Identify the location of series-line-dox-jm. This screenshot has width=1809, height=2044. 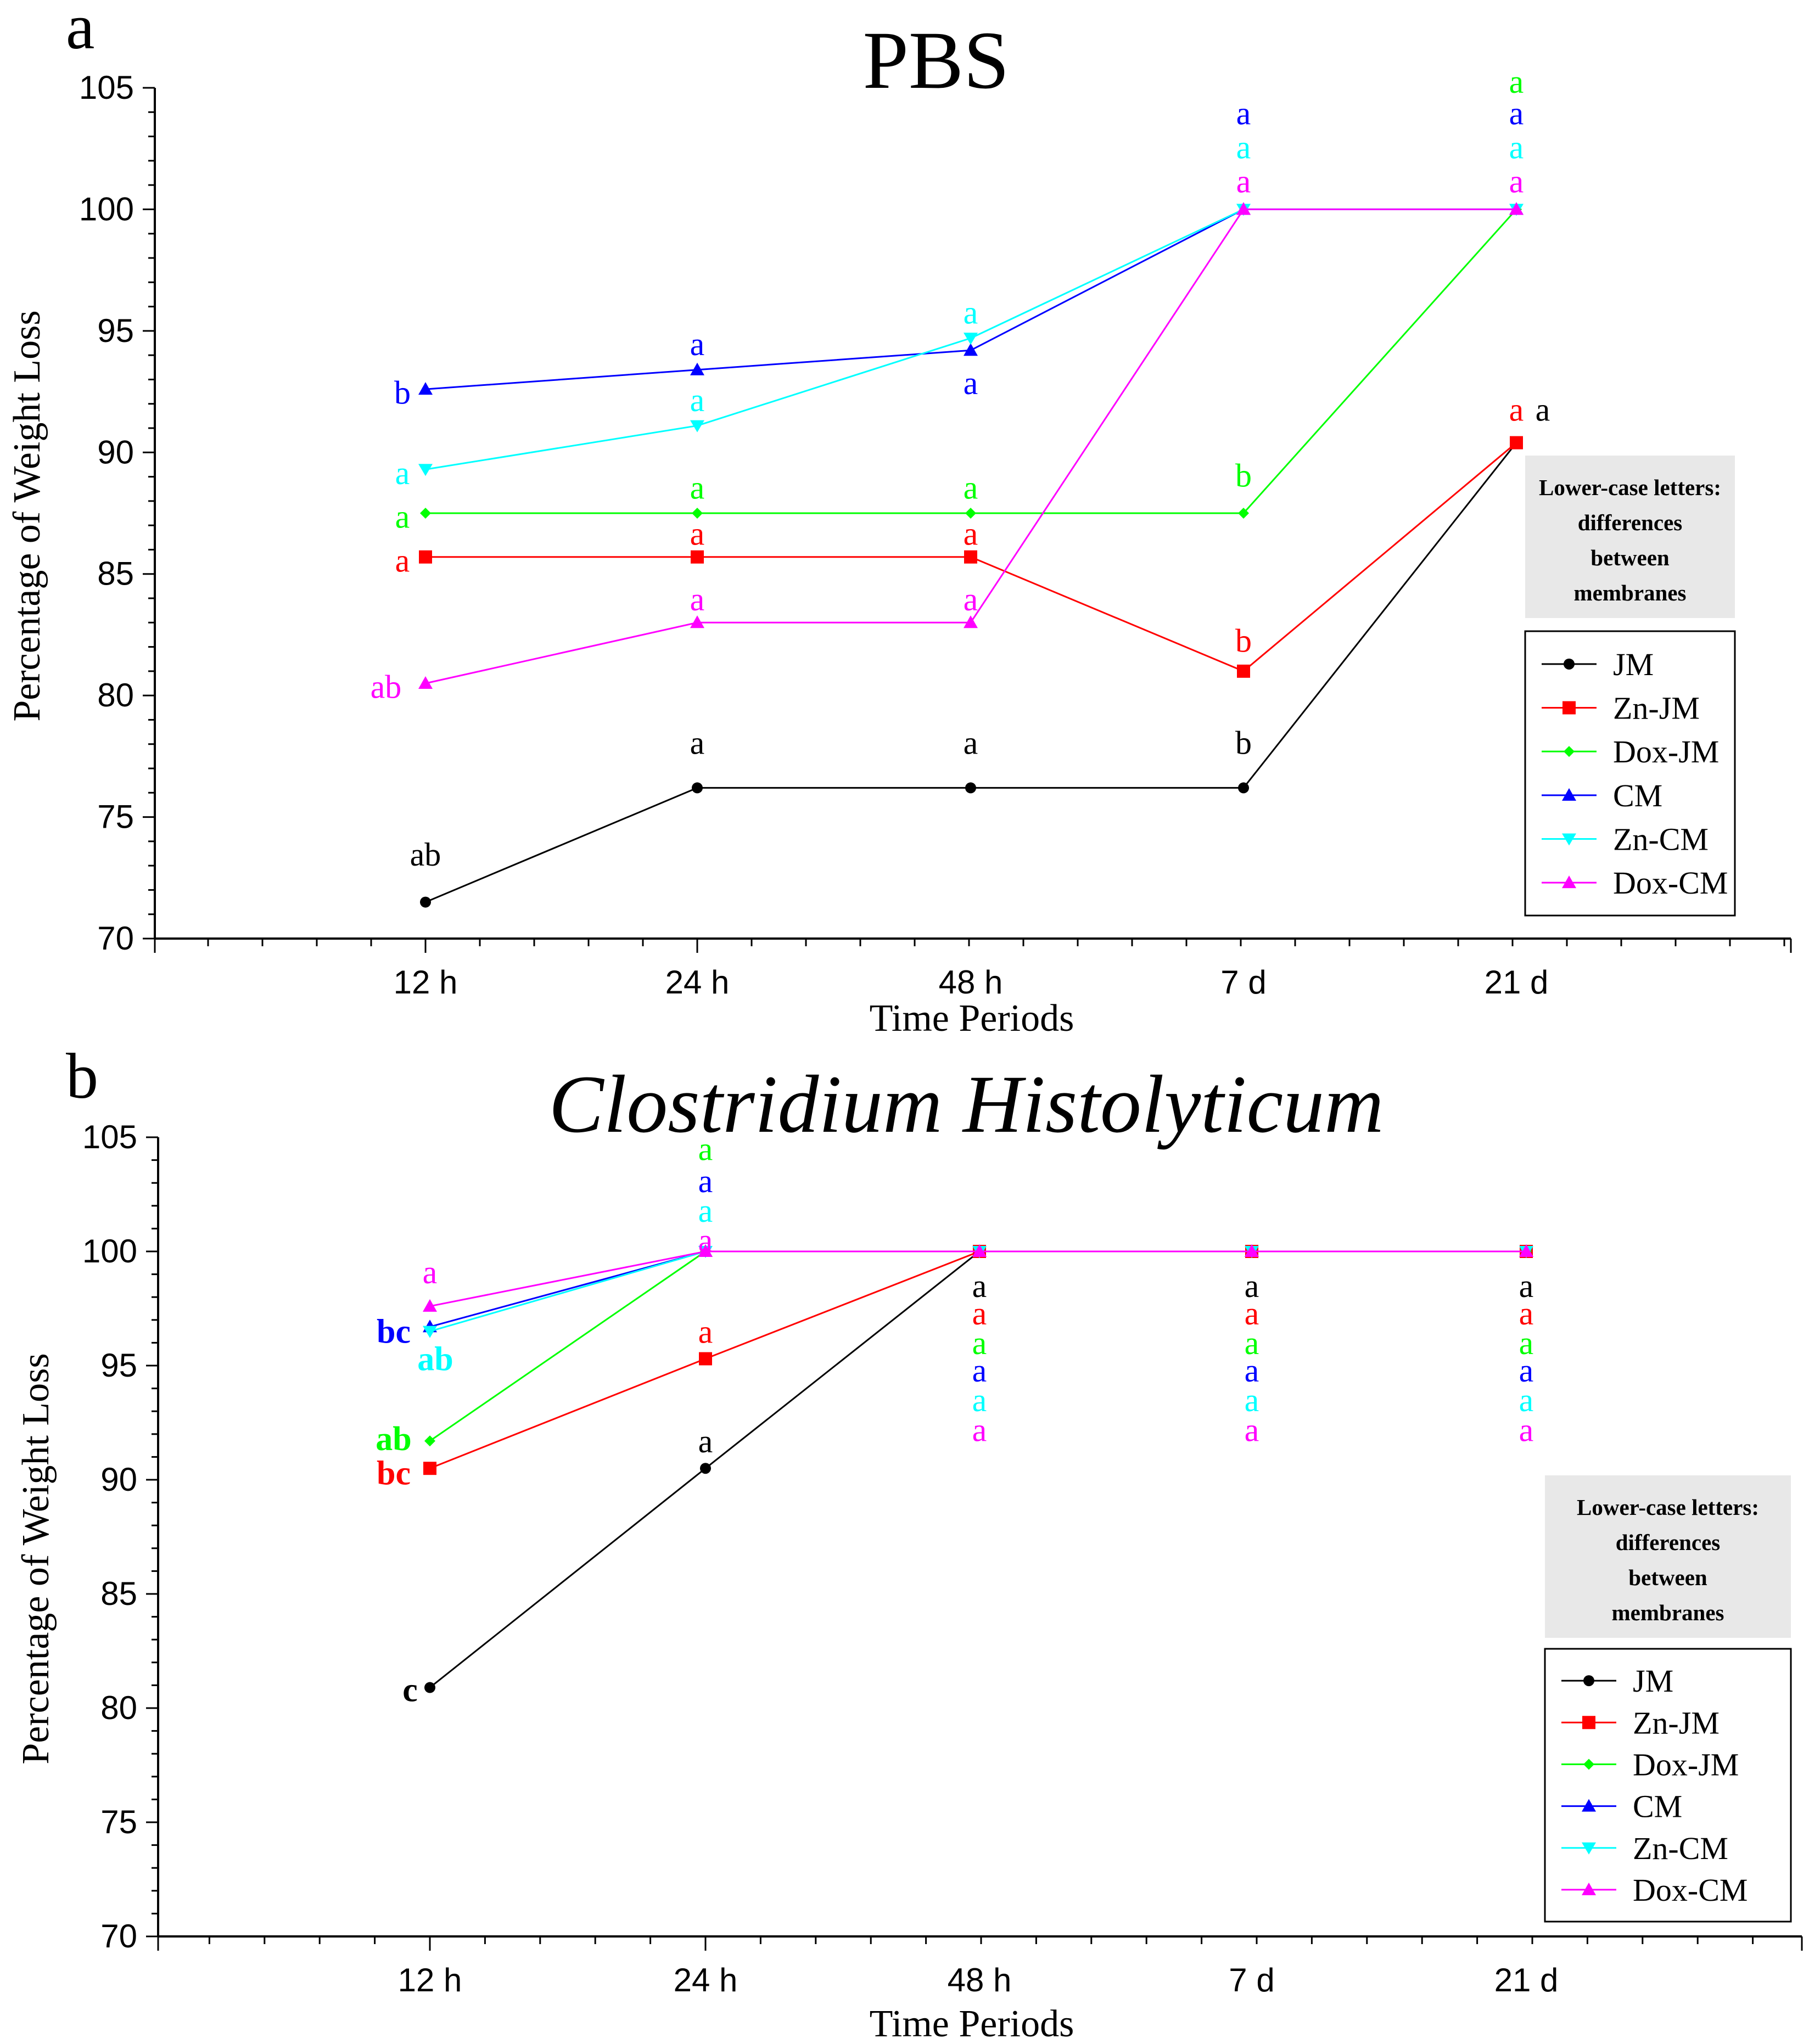
(971, 362).